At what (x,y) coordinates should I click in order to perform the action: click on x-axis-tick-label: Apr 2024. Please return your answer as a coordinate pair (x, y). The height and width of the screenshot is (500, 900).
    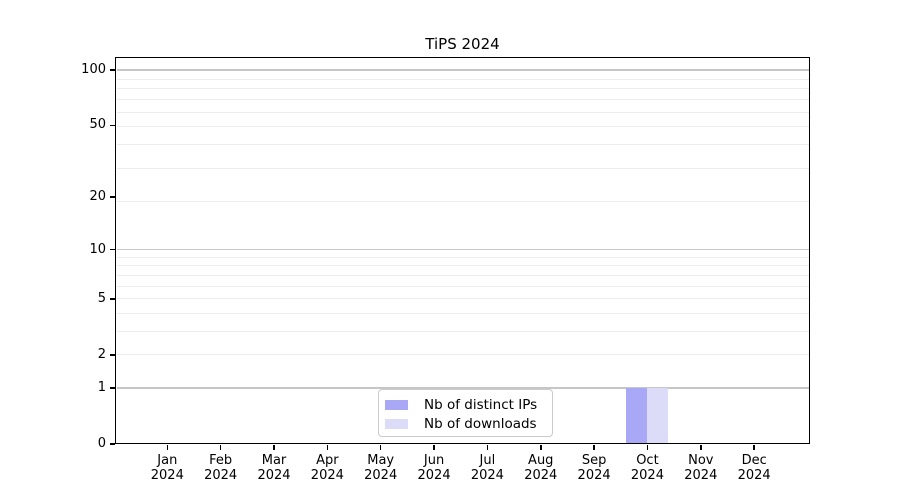
    Looking at the image, I should click on (327, 468).